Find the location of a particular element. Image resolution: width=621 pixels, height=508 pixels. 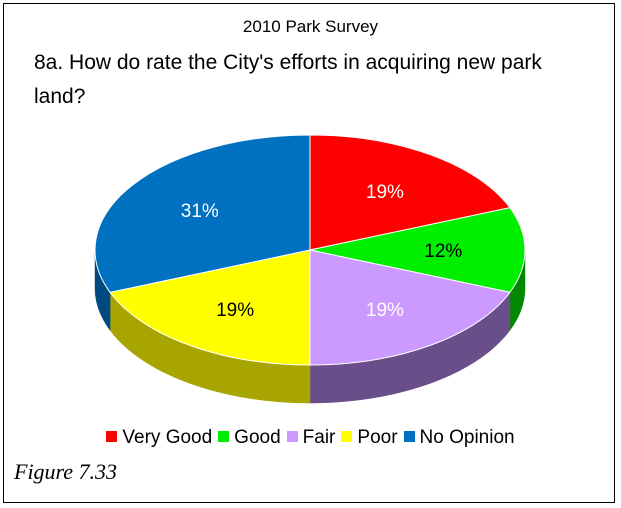

legend-label: Fair is located at coordinates (319, 437).